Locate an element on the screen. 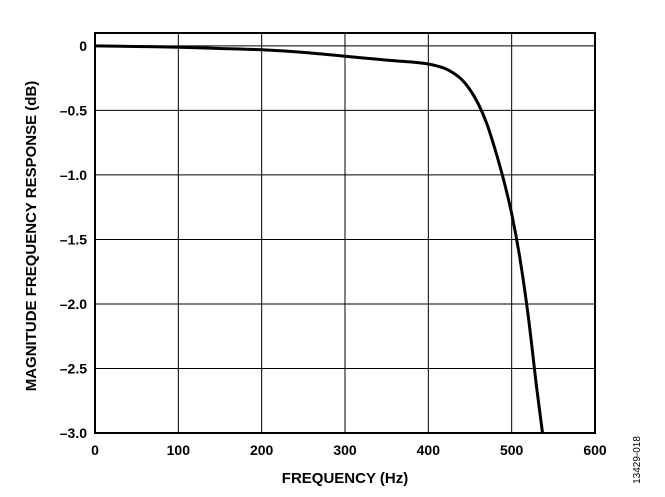 The height and width of the screenshot is (497, 665). x-tick-label: 100 is located at coordinates (179, 450).